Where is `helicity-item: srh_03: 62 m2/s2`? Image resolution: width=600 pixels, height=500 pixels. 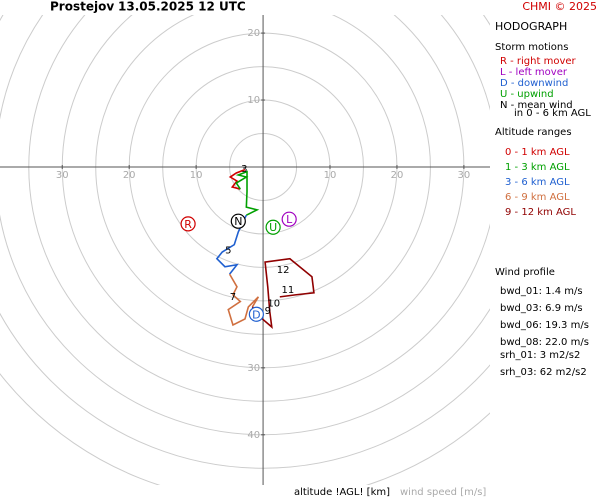
helicity-item: srh_03: 62 m2/s2 is located at coordinates (543, 372).